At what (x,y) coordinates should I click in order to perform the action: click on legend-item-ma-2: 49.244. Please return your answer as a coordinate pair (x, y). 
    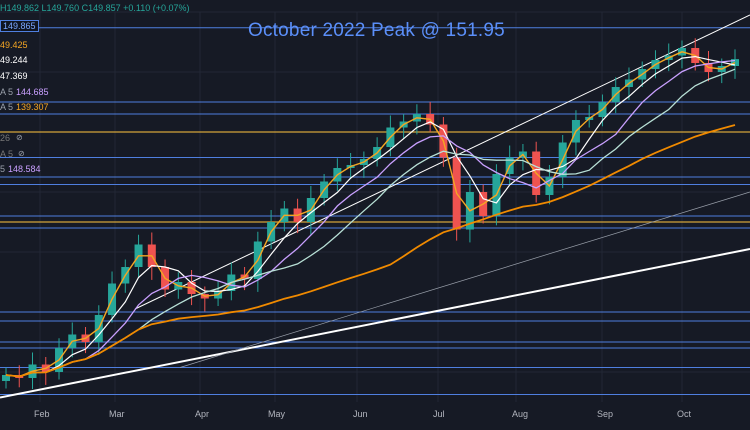
    Looking at the image, I should click on (14, 60).